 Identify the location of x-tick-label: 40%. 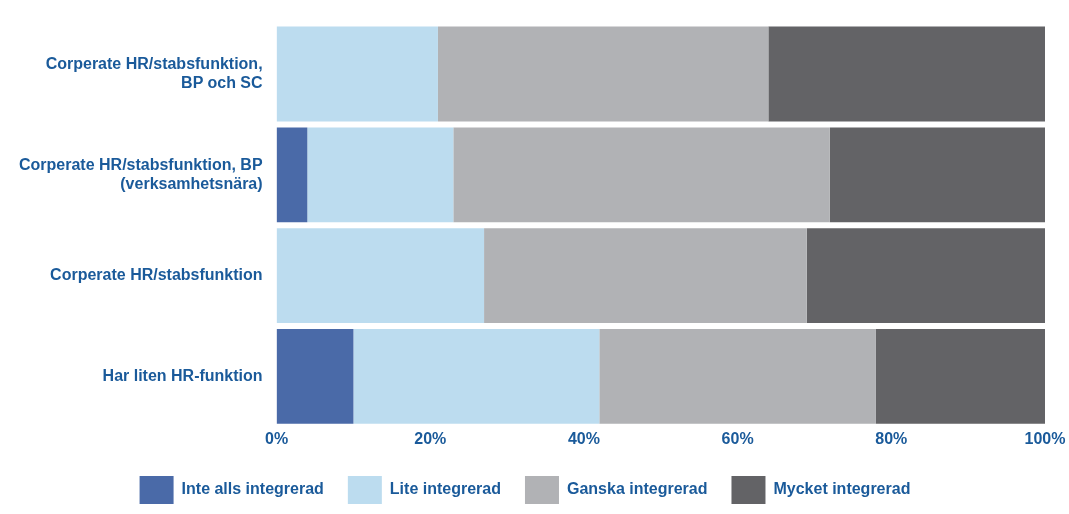
(583, 438).